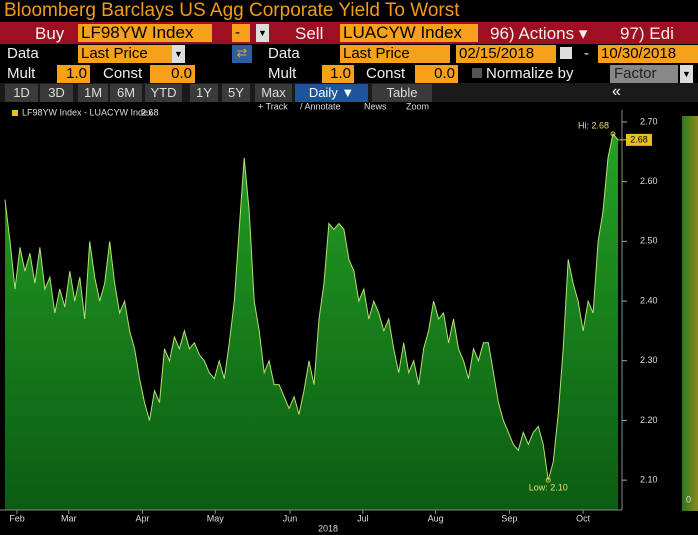 The height and width of the screenshot is (535, 698). Describe the element at coordinates (216, 518) in the screenshot. I see `x-tick-label: May` at that location.